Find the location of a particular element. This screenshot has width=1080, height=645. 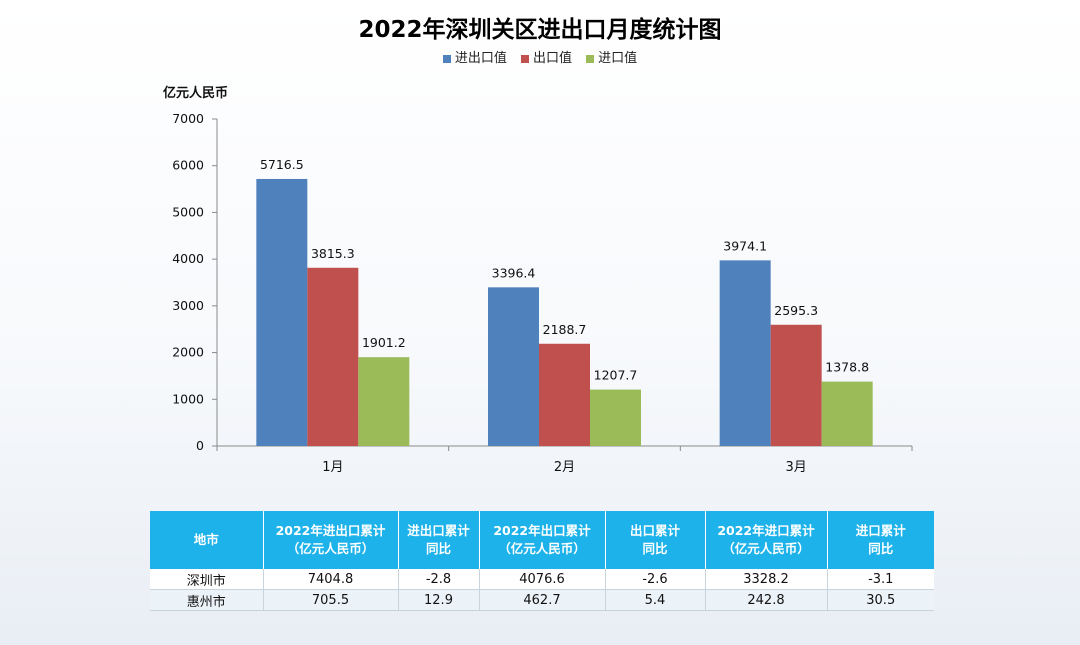

table-cell: 12.9 is located at coordinates (439, 600).